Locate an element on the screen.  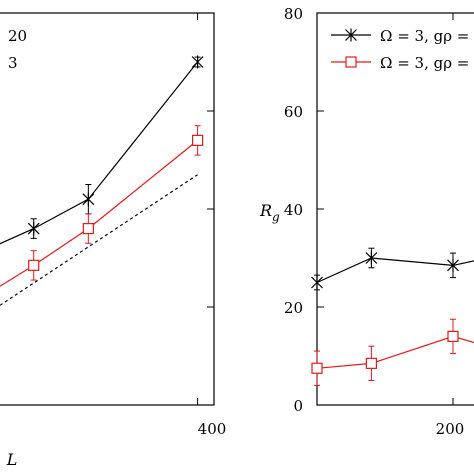
right-y-tick-label-20: 20 is located at coordinates (293, 308).